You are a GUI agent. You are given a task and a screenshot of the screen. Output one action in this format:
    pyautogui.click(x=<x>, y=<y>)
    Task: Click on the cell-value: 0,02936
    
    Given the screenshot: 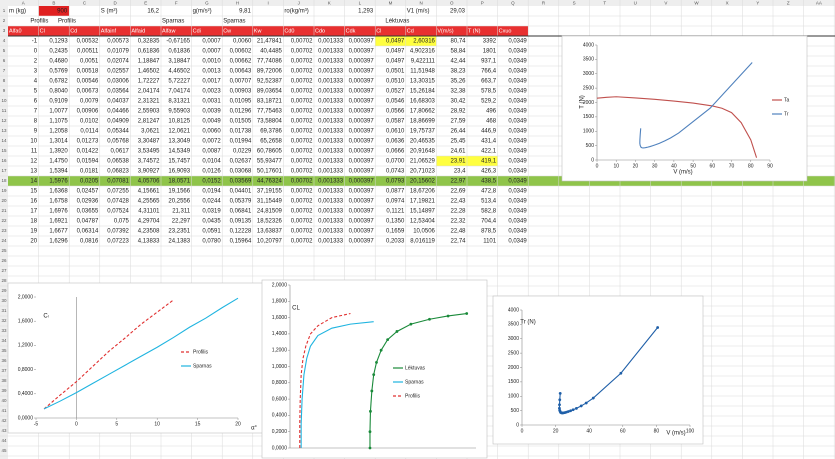 What is the action you would take?
    pyautogui.click(x=88, y=202)
    